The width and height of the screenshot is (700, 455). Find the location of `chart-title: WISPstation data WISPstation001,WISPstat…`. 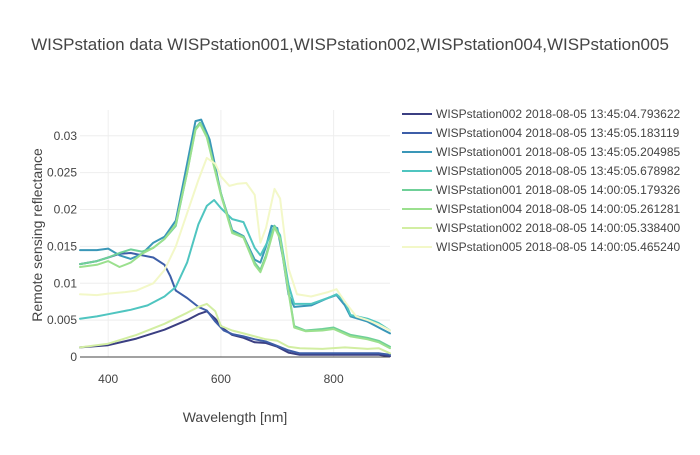

chart-title: WISPstation data WISPstation001,WISPstat… is located at coordinates (350, 44).